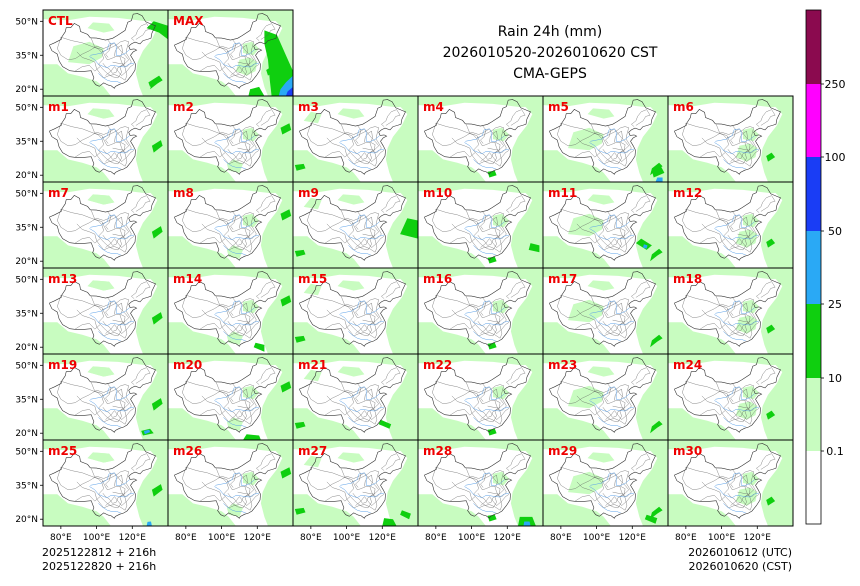 The image size is (860, 586). What do you see at coordinates (687, 279) in the screenshot?
I see `panel-label: m18` at bounding box center [687, 279].